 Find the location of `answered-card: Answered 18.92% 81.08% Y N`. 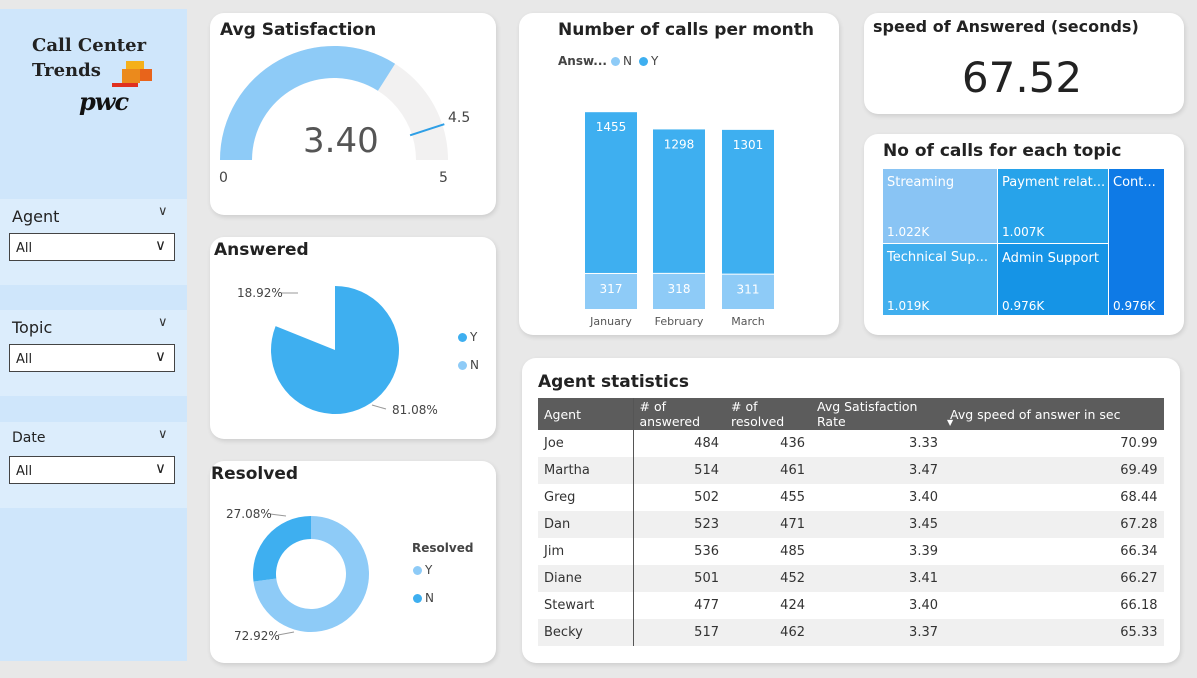

answered-card: Answered 18.92% 81.08% Y N is located at coordinates (353, 338).